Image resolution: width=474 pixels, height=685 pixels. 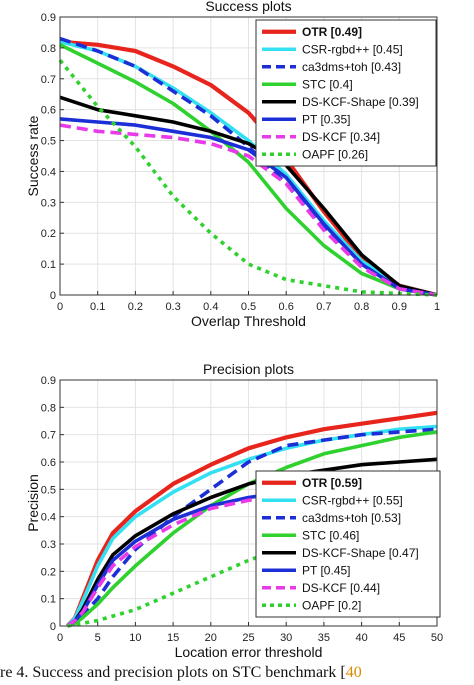 I want to click on success-legend-label-8: OAPF [0.26], so click(x=335, y=154).